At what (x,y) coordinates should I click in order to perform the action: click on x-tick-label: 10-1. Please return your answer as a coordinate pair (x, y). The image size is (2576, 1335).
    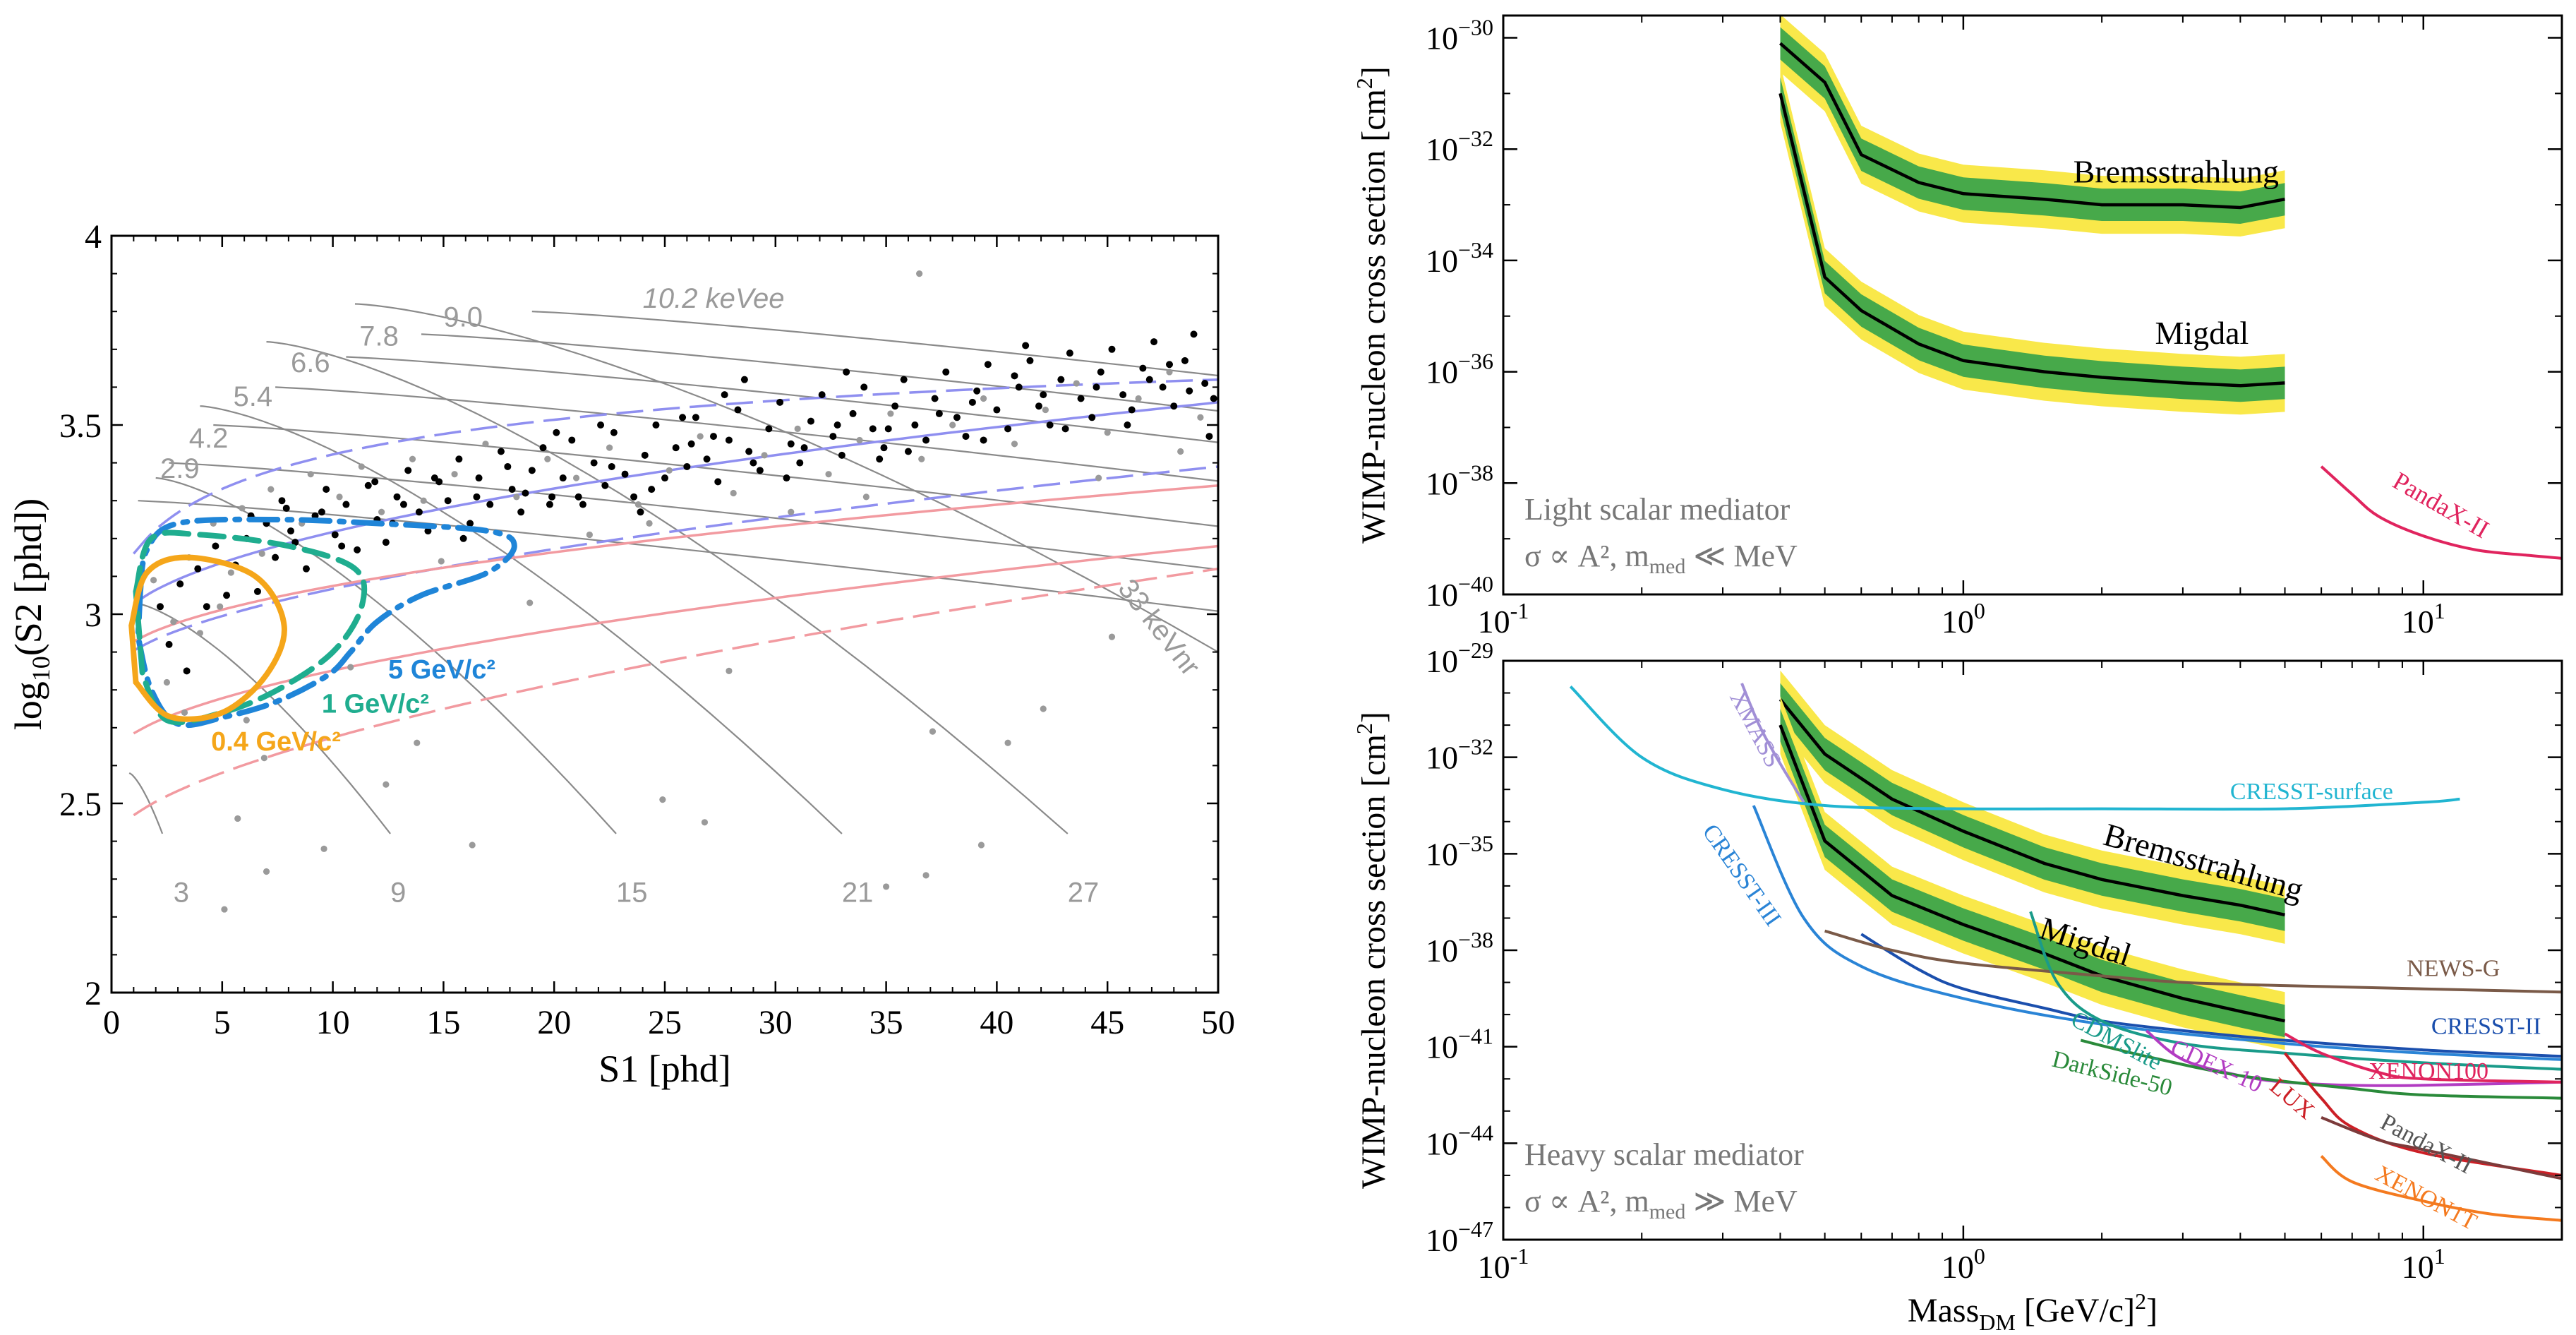
    Looking at the image, I should click on (1503, 619).